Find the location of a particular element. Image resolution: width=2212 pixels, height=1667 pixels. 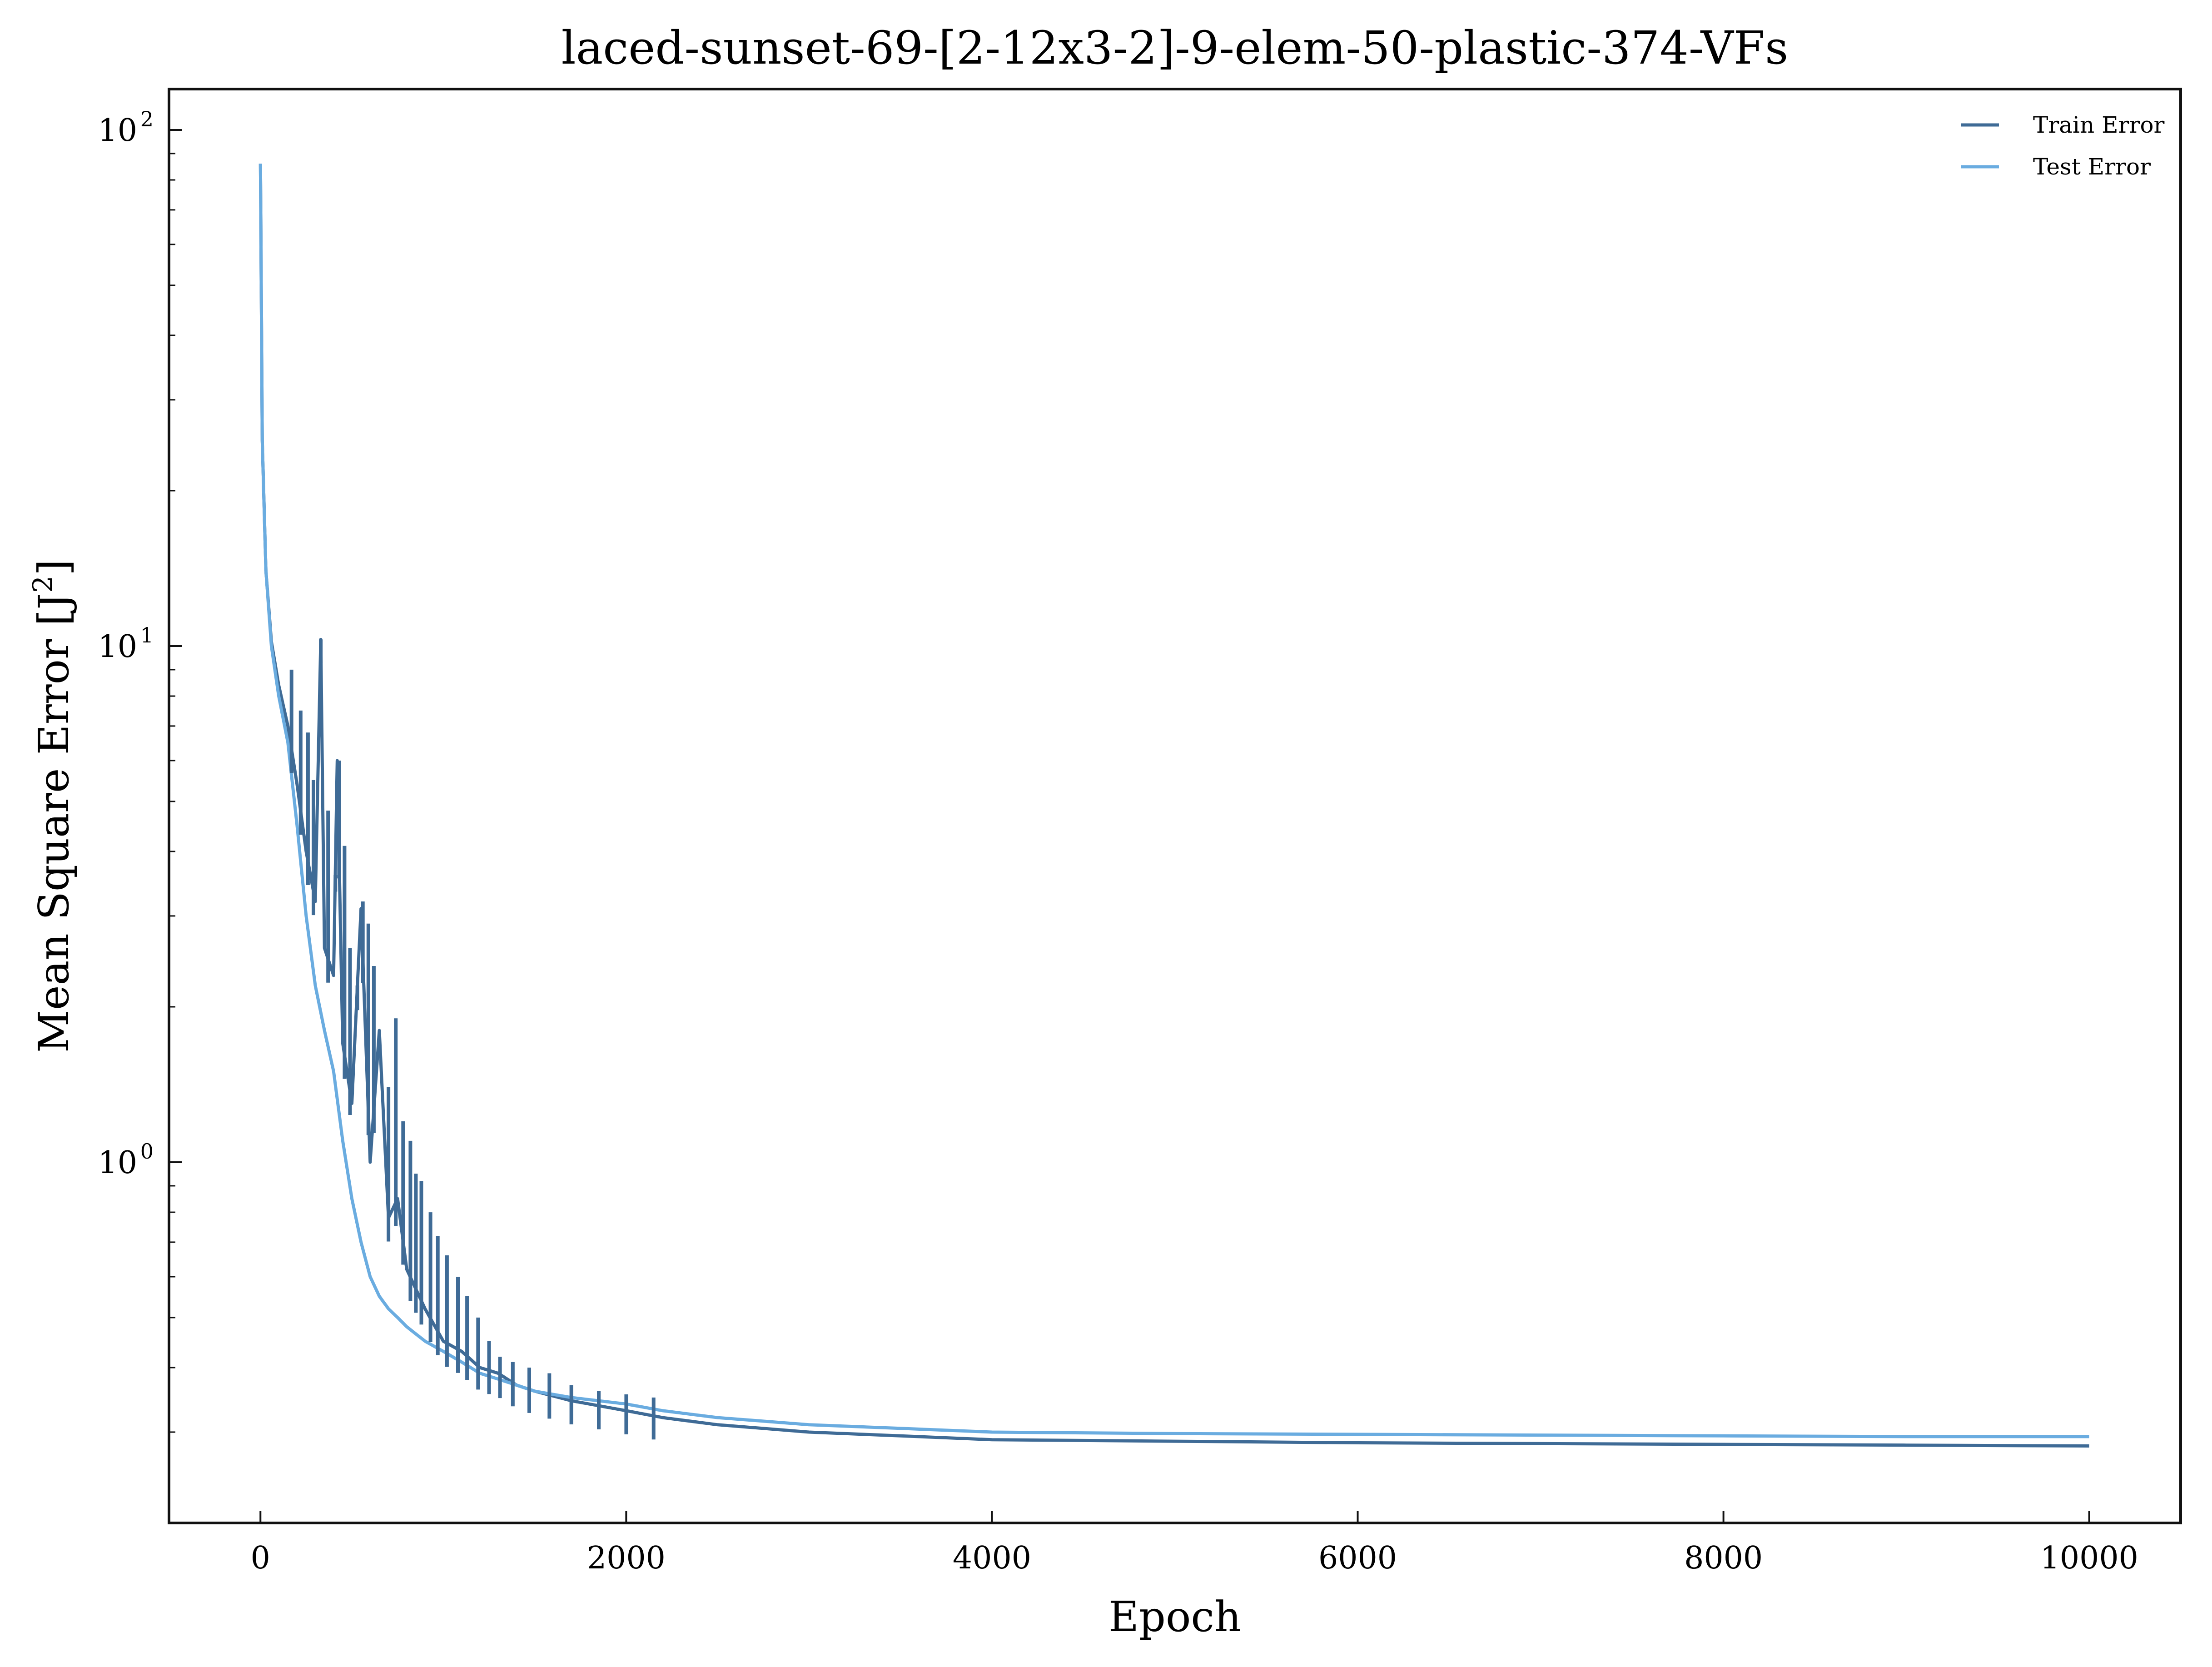

y-axis-label: Mean Square Error [J2] is located at coordinates (53, 806).